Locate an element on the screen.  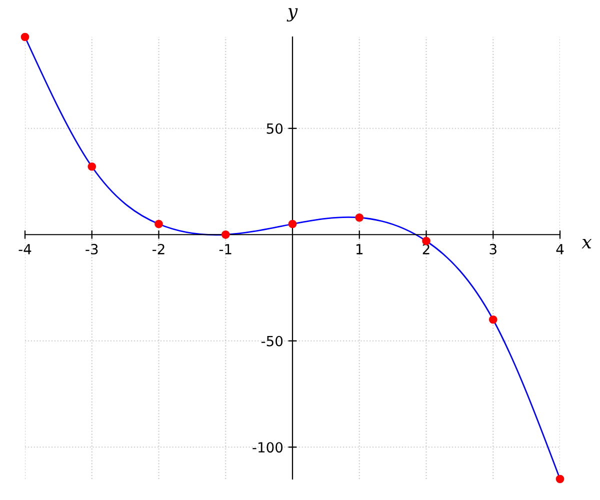
y-tick-label: -100 is located at coordinates (267, 447).